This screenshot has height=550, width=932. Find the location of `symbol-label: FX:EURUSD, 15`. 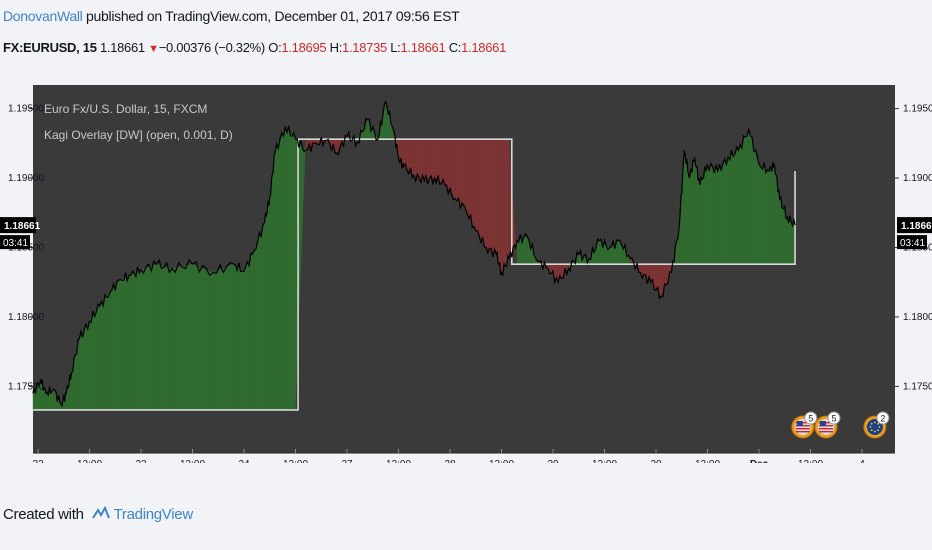

symbol-label: FX:EURUSD, 15 is located at coordinates (50, 47).